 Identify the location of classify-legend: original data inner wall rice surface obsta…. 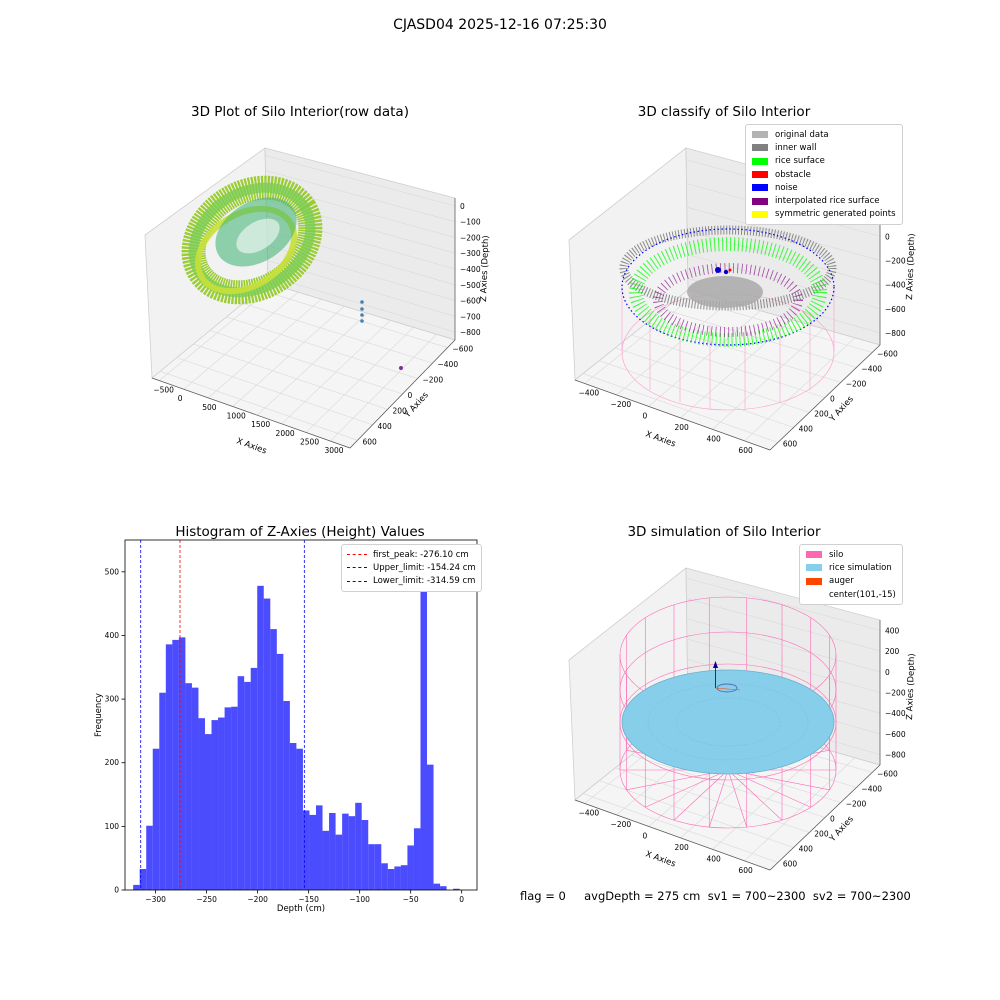
(824, 175).